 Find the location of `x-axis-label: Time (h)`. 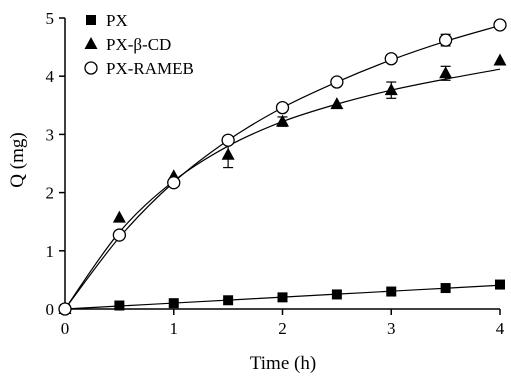

x-axis-label: Time (h) is located at coordinates (283, 363).